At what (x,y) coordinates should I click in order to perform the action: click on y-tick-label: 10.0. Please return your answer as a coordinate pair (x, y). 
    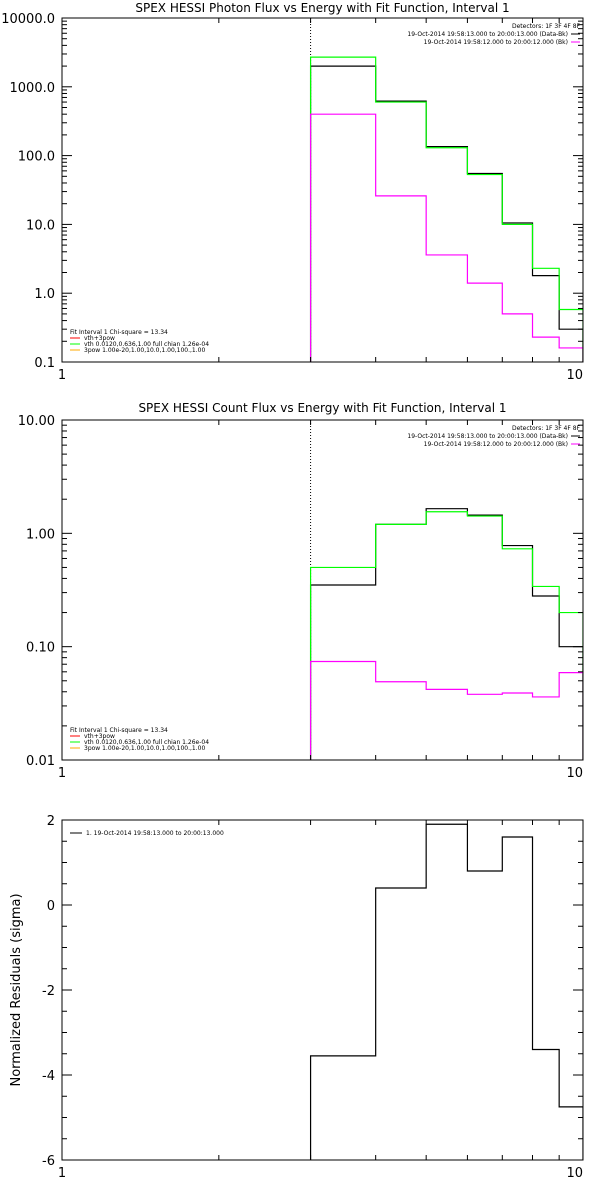
    Looking at the image, I should click on (40, 225).